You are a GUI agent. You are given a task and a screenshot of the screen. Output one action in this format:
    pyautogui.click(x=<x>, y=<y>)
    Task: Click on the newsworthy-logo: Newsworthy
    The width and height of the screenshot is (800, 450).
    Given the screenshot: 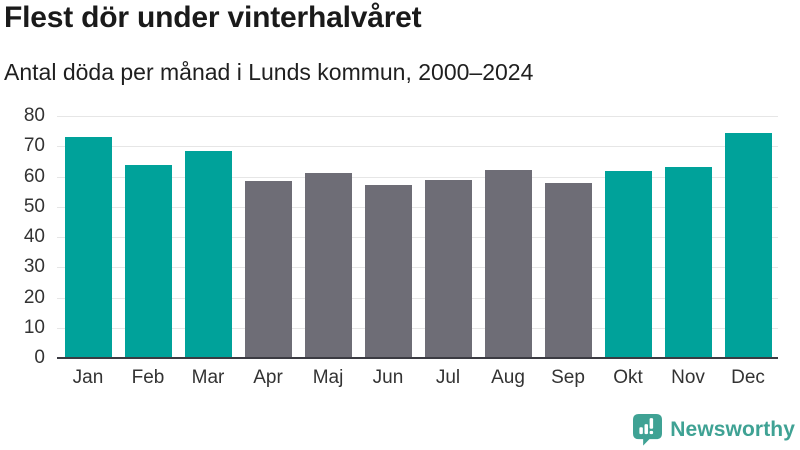 What is the action you would take?
    pyautogui.click(x=714, y=430)
    